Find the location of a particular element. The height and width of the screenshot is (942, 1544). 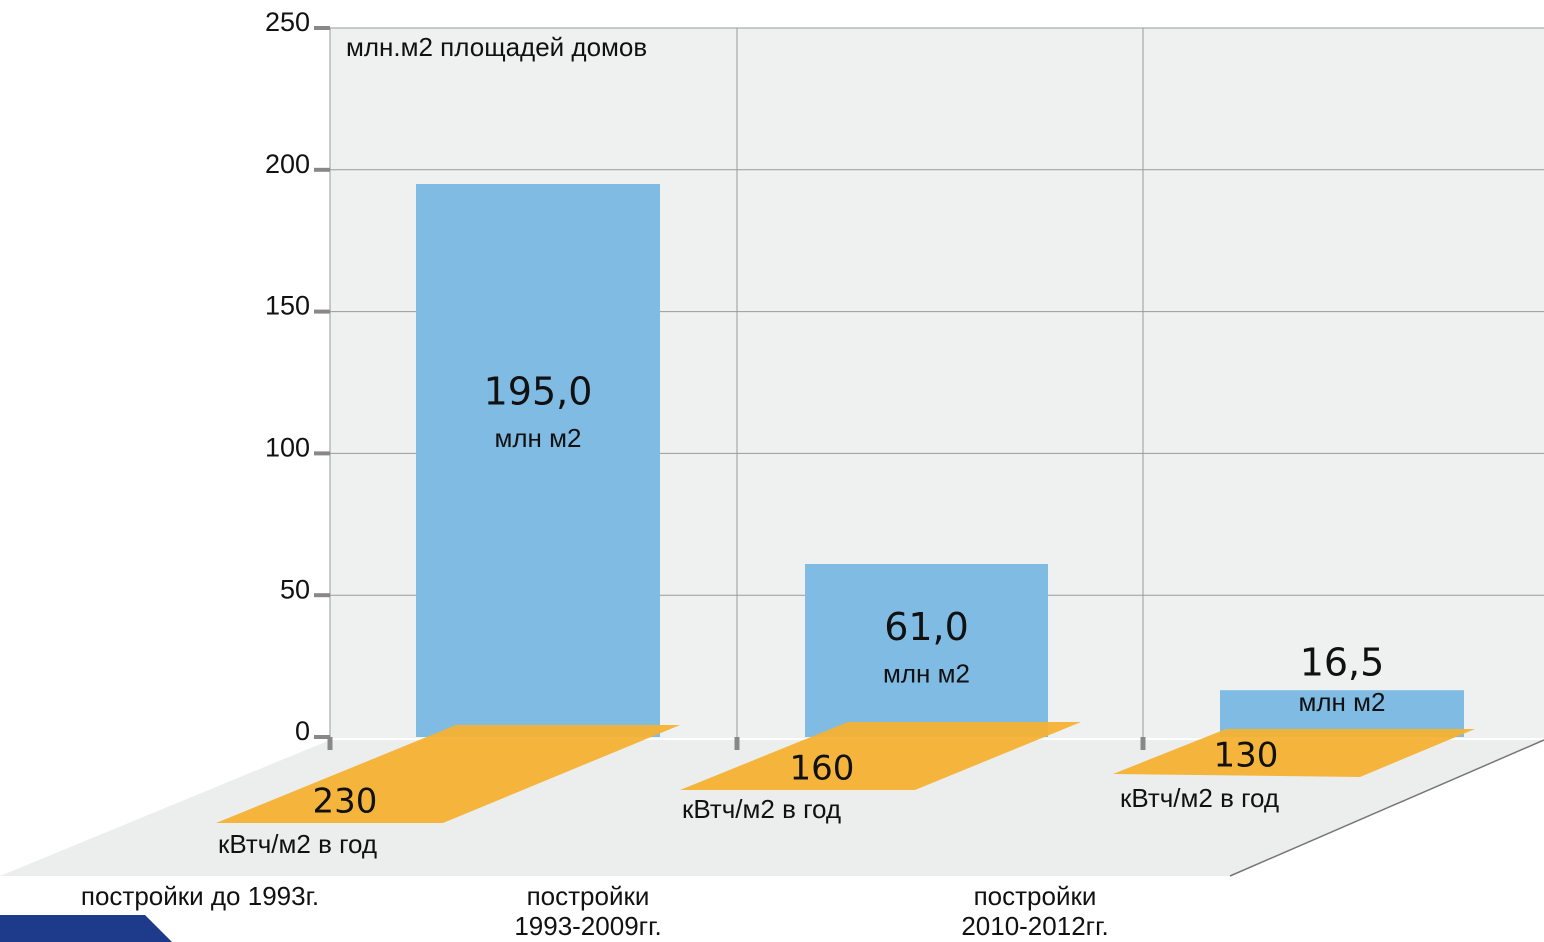

energy-value-label: 230 is located at coordinates (345, 802).